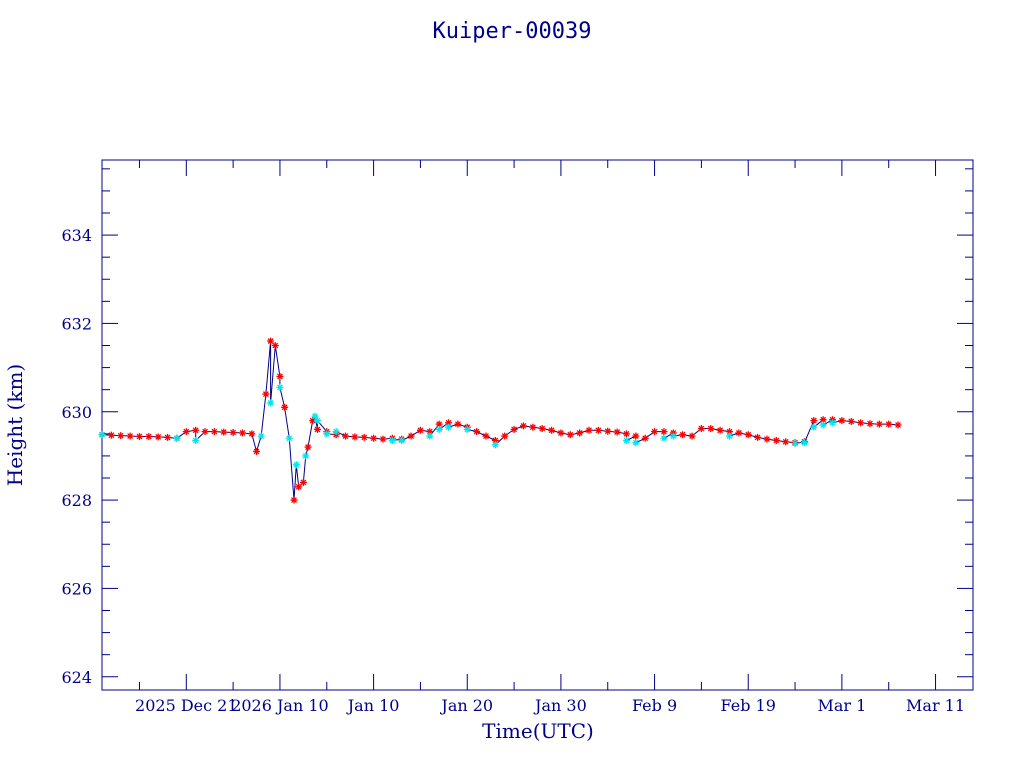 The width and height of the screenshot is (1024, 768). I want to click on x-tick-label: 2025 Dec 21, so click(186, 705).